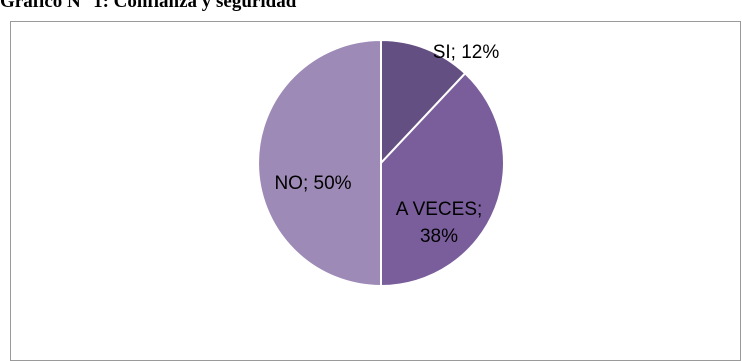 The width and height of the screenshot is (742, 361). I want to click on pie-label-no: NO; 50%, so click(312, 183).